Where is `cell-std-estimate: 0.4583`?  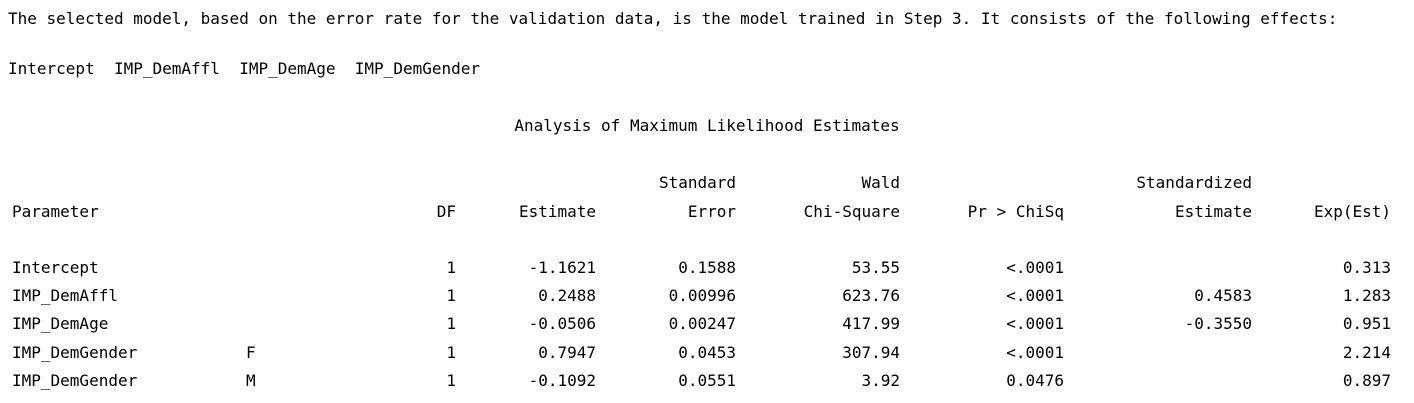
cell-std-estimate: 0.4583 is located at coordinates (1223, 295).